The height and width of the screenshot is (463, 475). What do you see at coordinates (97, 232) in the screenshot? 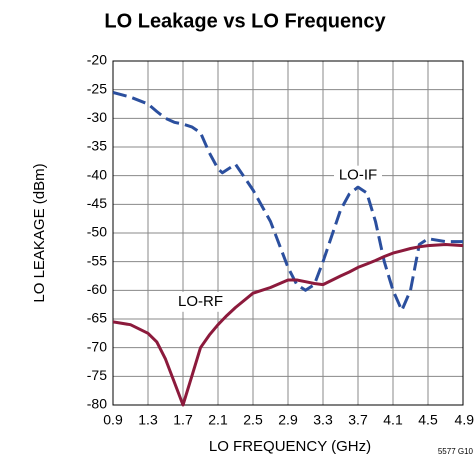
I see `y-tick-label: -50` at bounding box center [97, 232].